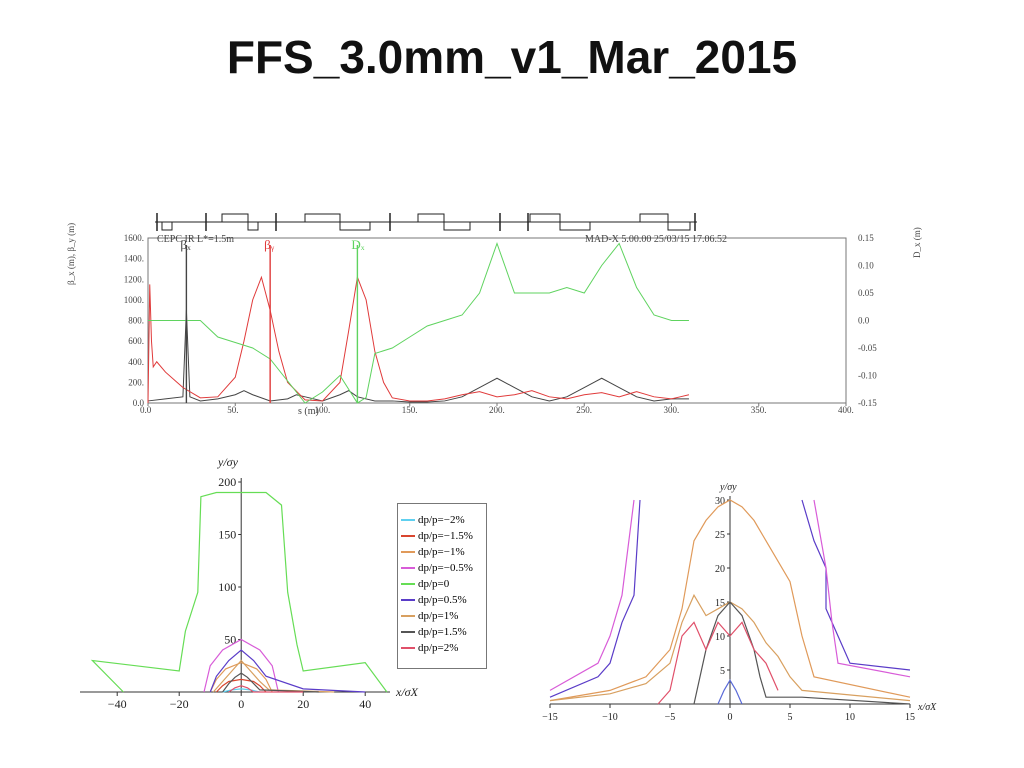 This screenshot has width=1024, height=768. Describe the element at coordinates (720, 637) in the screenshot. I see `y-tick-label: 10` at that location.